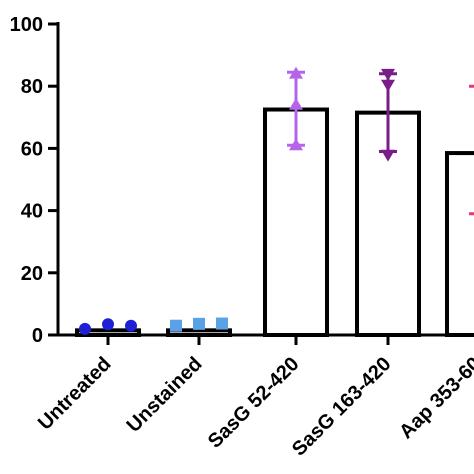 The image size is (474, 474). I want to click on y-tick-label: 20, so click(32, 274).